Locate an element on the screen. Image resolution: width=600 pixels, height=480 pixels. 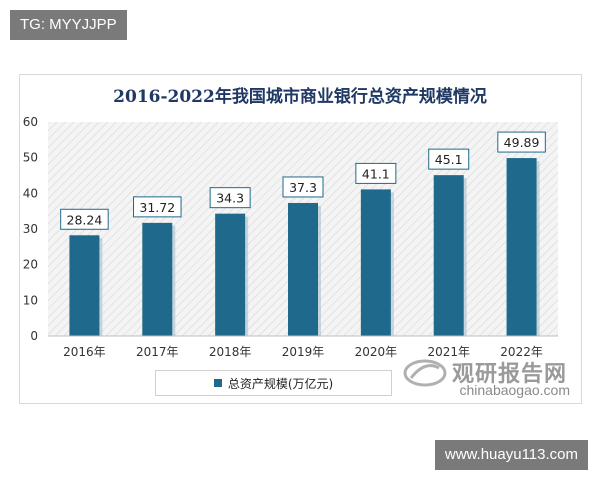
y-tick-label: 20 is located at coordinates (30, 265).